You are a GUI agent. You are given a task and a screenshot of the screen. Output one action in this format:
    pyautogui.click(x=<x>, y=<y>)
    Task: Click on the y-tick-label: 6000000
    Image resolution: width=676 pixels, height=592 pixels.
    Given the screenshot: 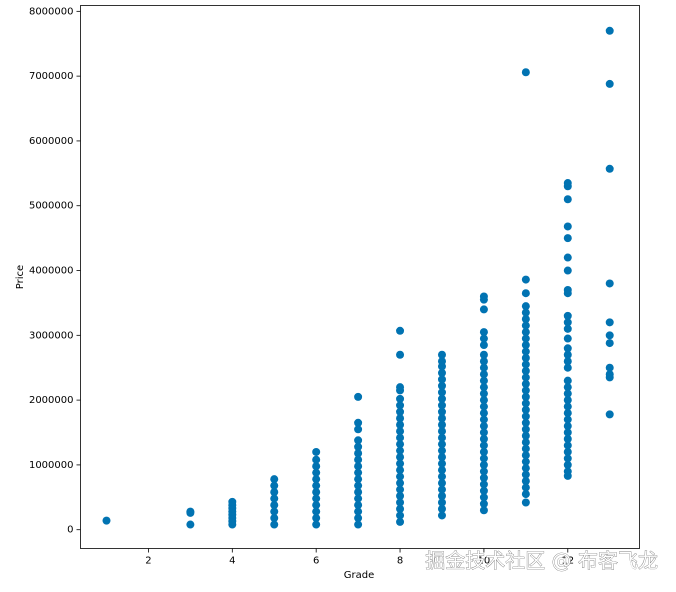 What is the action you would take?
    pyautogui.click(x=51, y=141)
    